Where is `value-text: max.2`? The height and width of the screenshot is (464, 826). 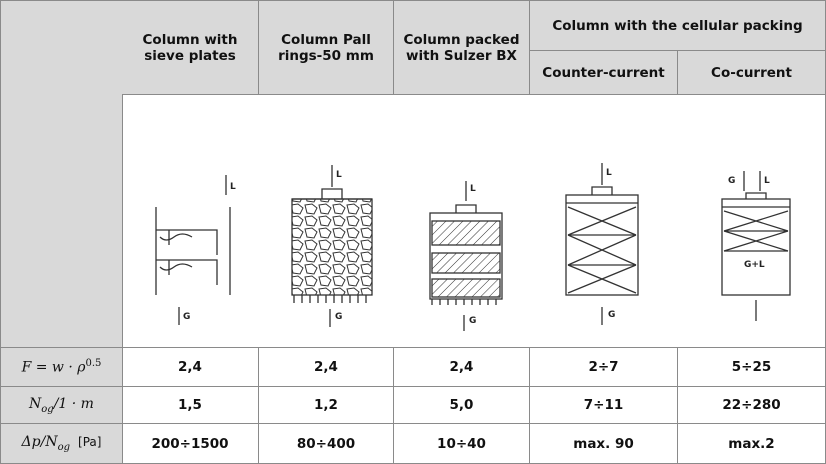
value-text: max.2 is located at coordinates (751, 443).